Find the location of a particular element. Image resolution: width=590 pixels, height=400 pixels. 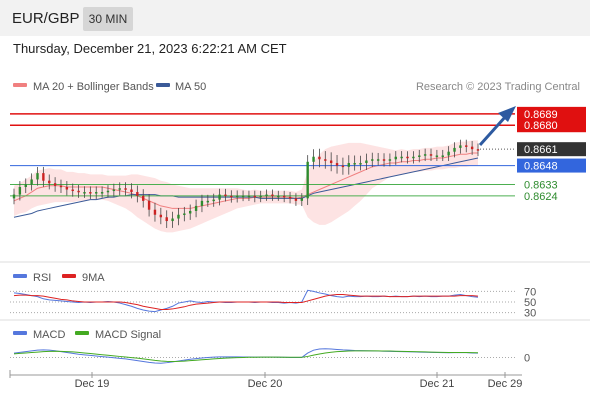

rsi-ma-legend-swatch is located at coordinates (69, 276).